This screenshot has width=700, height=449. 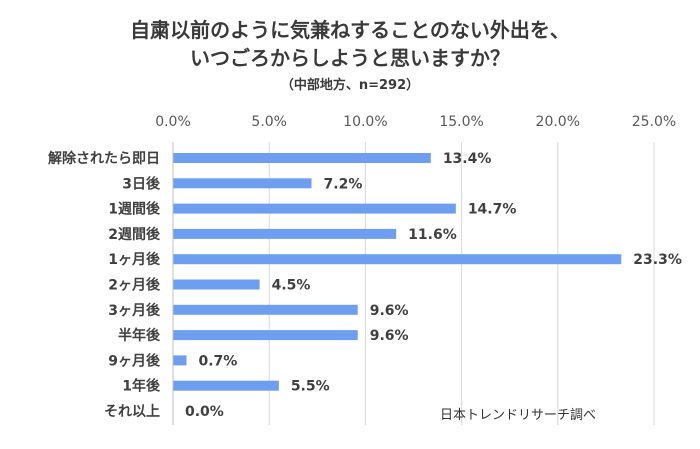 I want to click on data-label: 11.6%, so click(x=432, y=235).